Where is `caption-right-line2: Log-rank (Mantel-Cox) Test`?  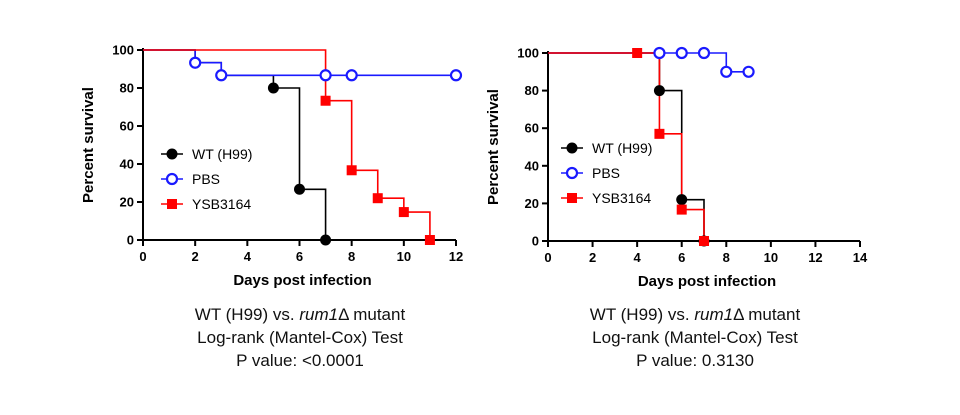 caption-right-line2: Log-rank (Mantel-Cox) Test is located at coordinates (695, 337).